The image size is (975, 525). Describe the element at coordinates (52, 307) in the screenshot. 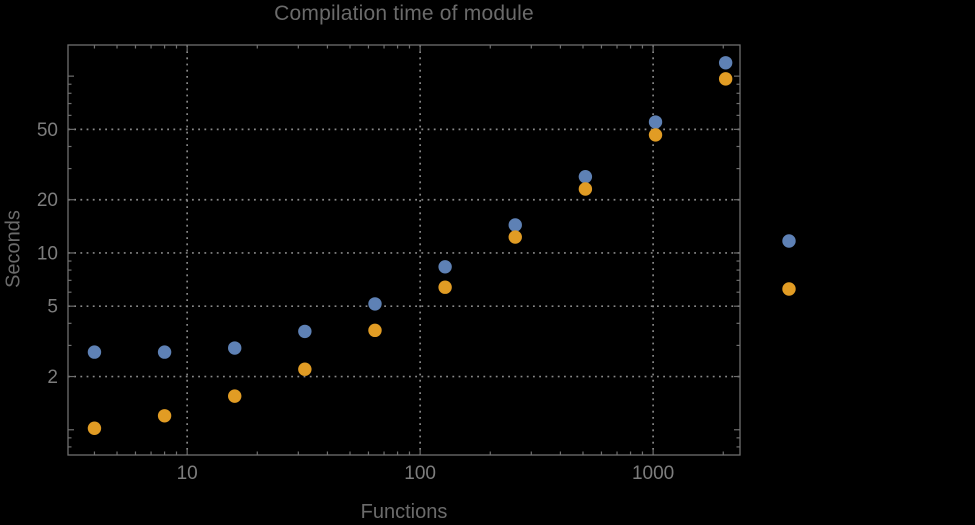

I see `y-tick-label: 5` at that location.